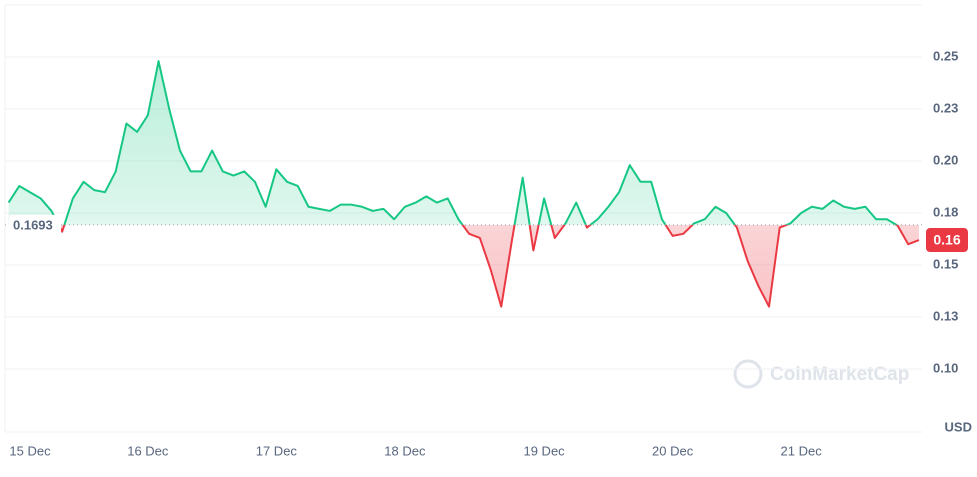 Image resolution: width=977 pixels, height=477 pixels. What do you see at coordinates (945, 159) in the screenshot?
I see `y-tick-label: 0.20` at bounding box center [945, 159].